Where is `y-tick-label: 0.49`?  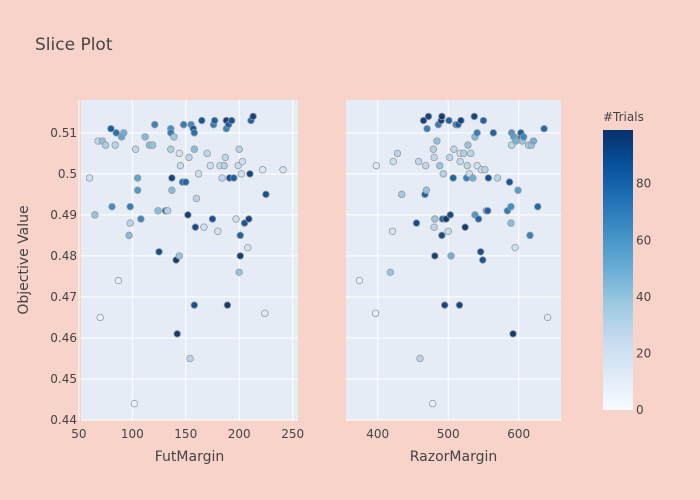
y-tick-label: 0.49 is located at coordinates (63, 215).